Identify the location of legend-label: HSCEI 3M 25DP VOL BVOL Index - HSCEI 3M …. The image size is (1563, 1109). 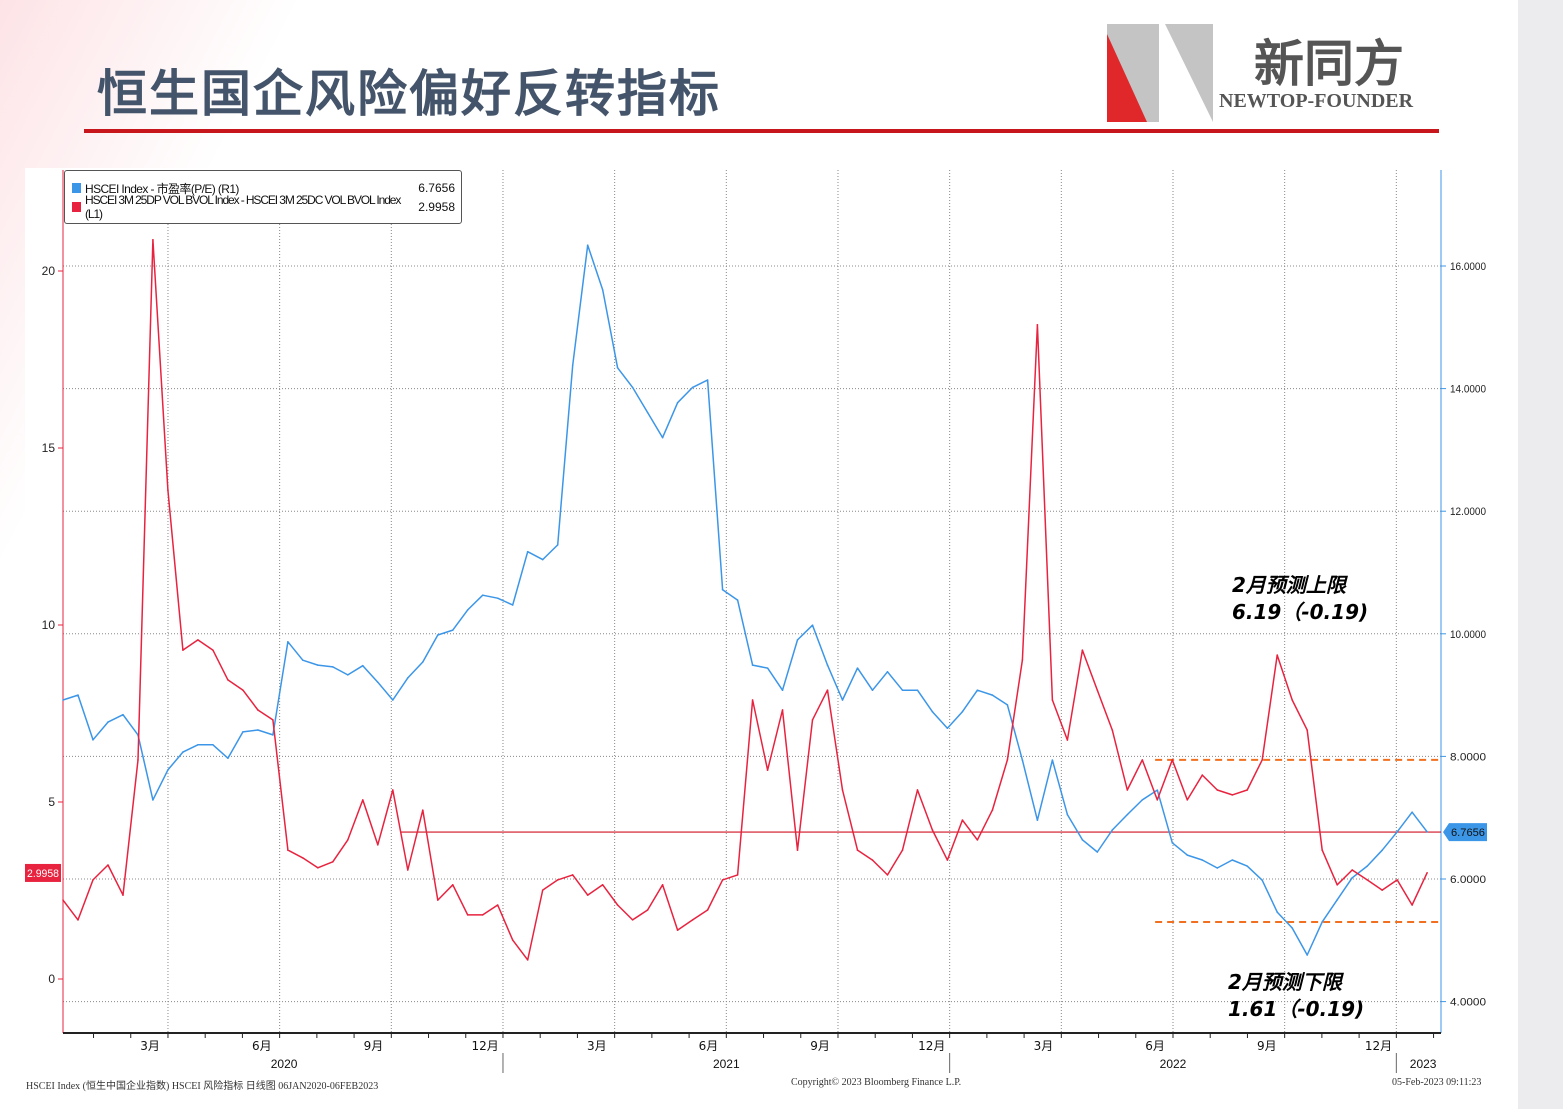
(243, 207).